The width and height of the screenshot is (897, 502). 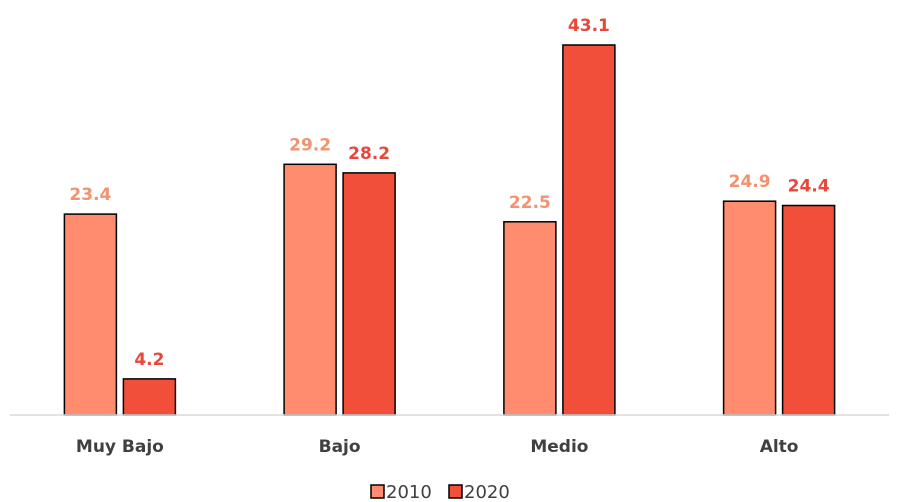 I want to click on bar-muy-bajo-2010, so click(x=90, y=314).